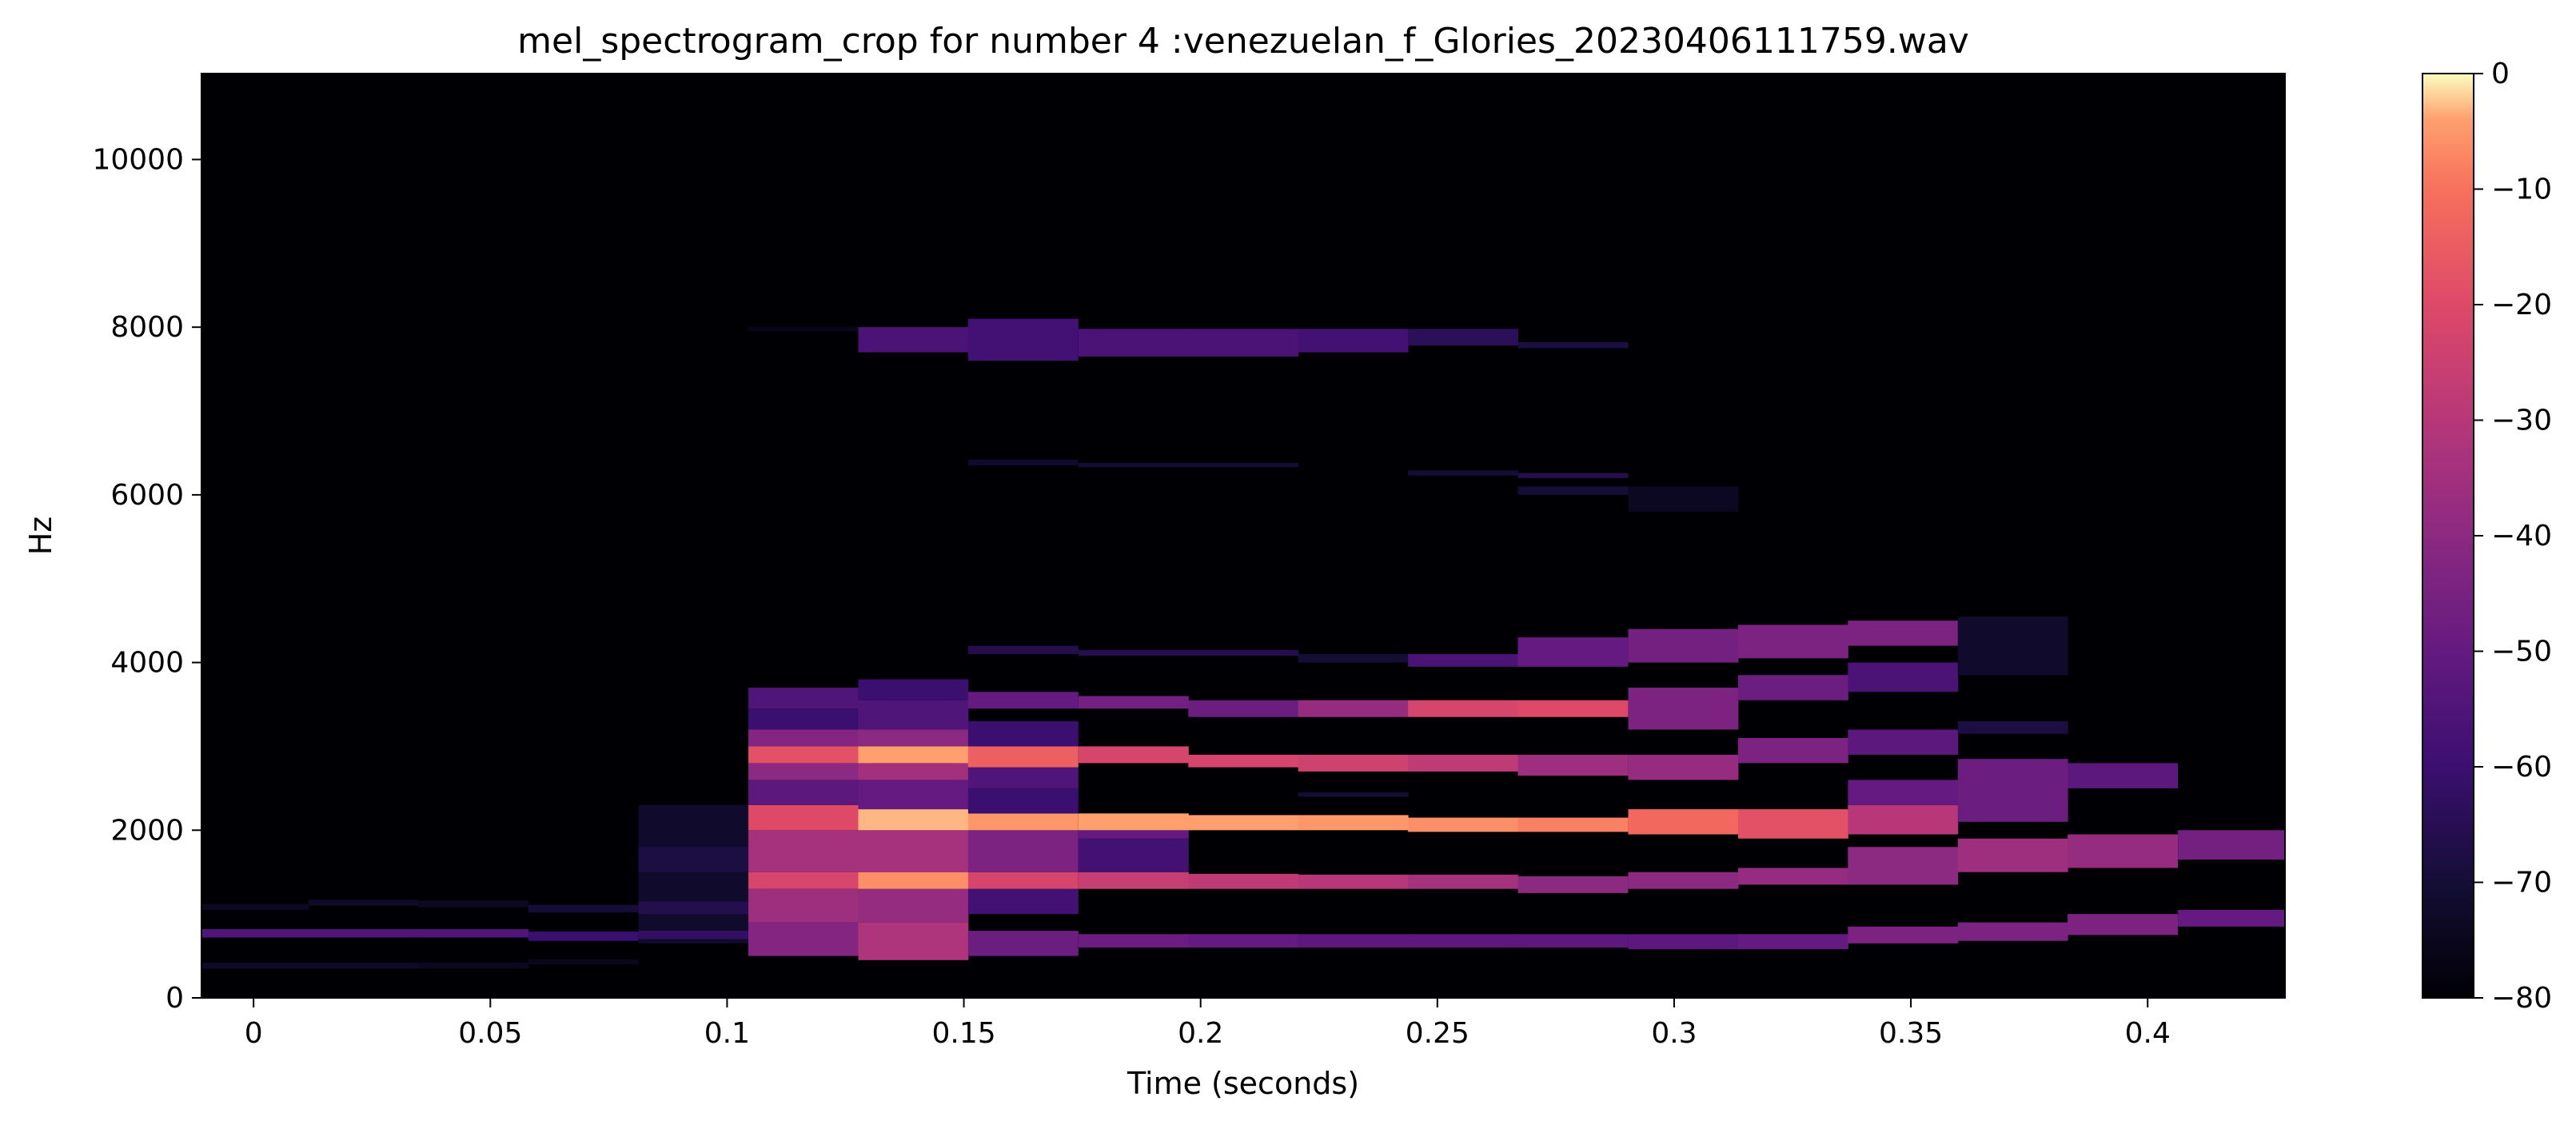  What do you see at coordinates (490, 1033) in the screenshot?
I see `x-tick-label: 0.05` at bounding box center [490, 1033].